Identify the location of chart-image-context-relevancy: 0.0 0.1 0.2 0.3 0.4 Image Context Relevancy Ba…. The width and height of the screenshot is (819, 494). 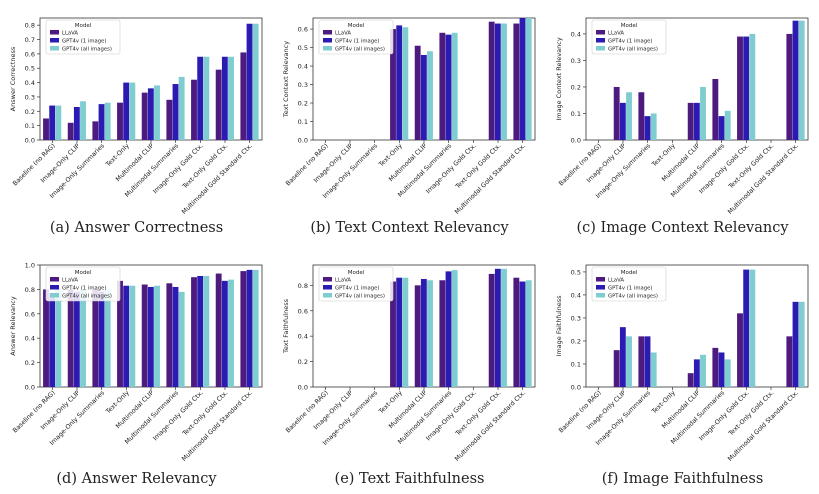
(682, 116).